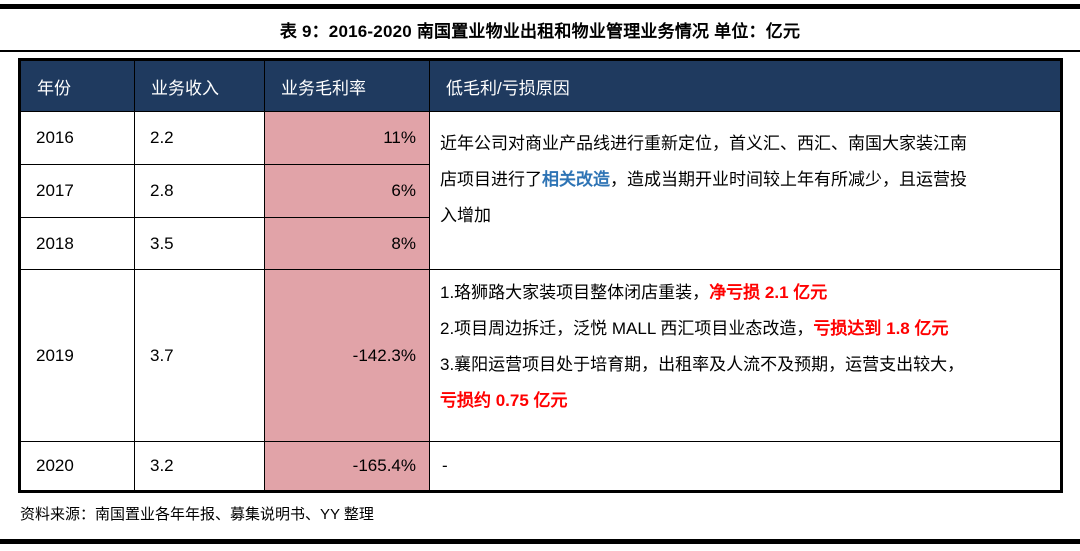  What do you see at coordinates (575, 292) in the screenshot?
I see `reason-text: 1.珞狮路大家装项目整体闭店重装，` at bounding box center [575, 292].